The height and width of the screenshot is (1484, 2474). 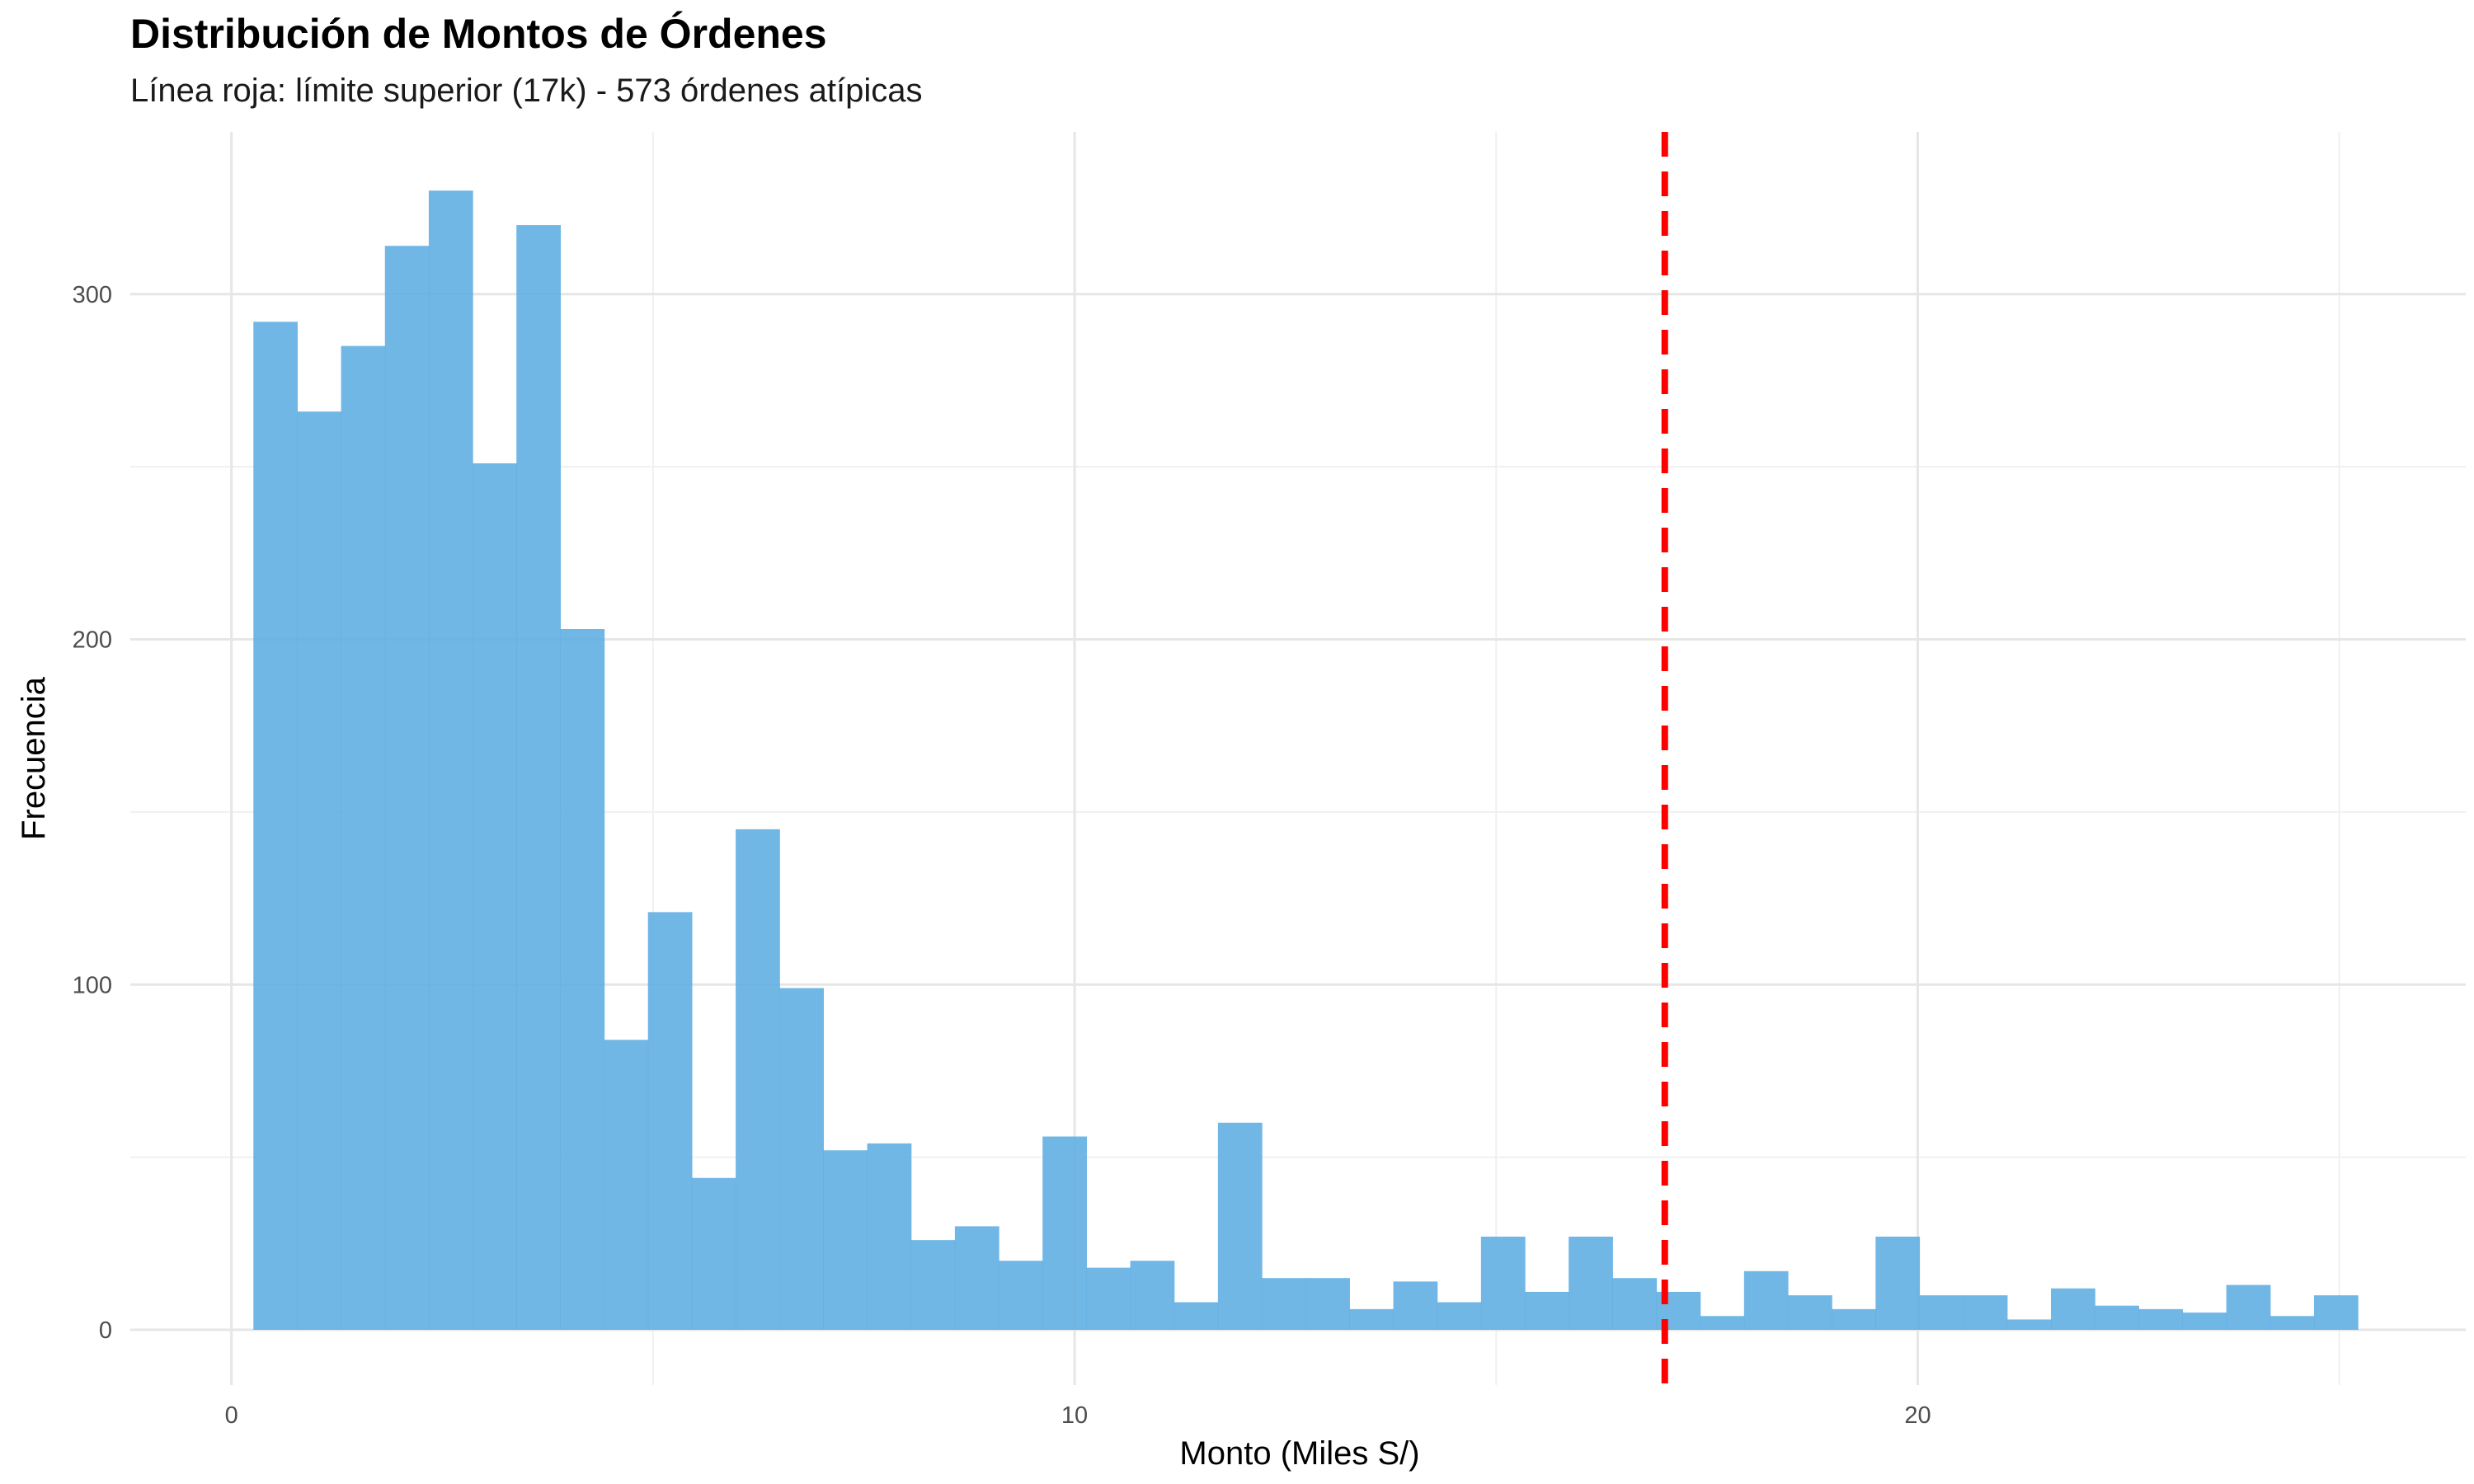 I want to click on y-tick-label: 200, so click(x=92, y=640).